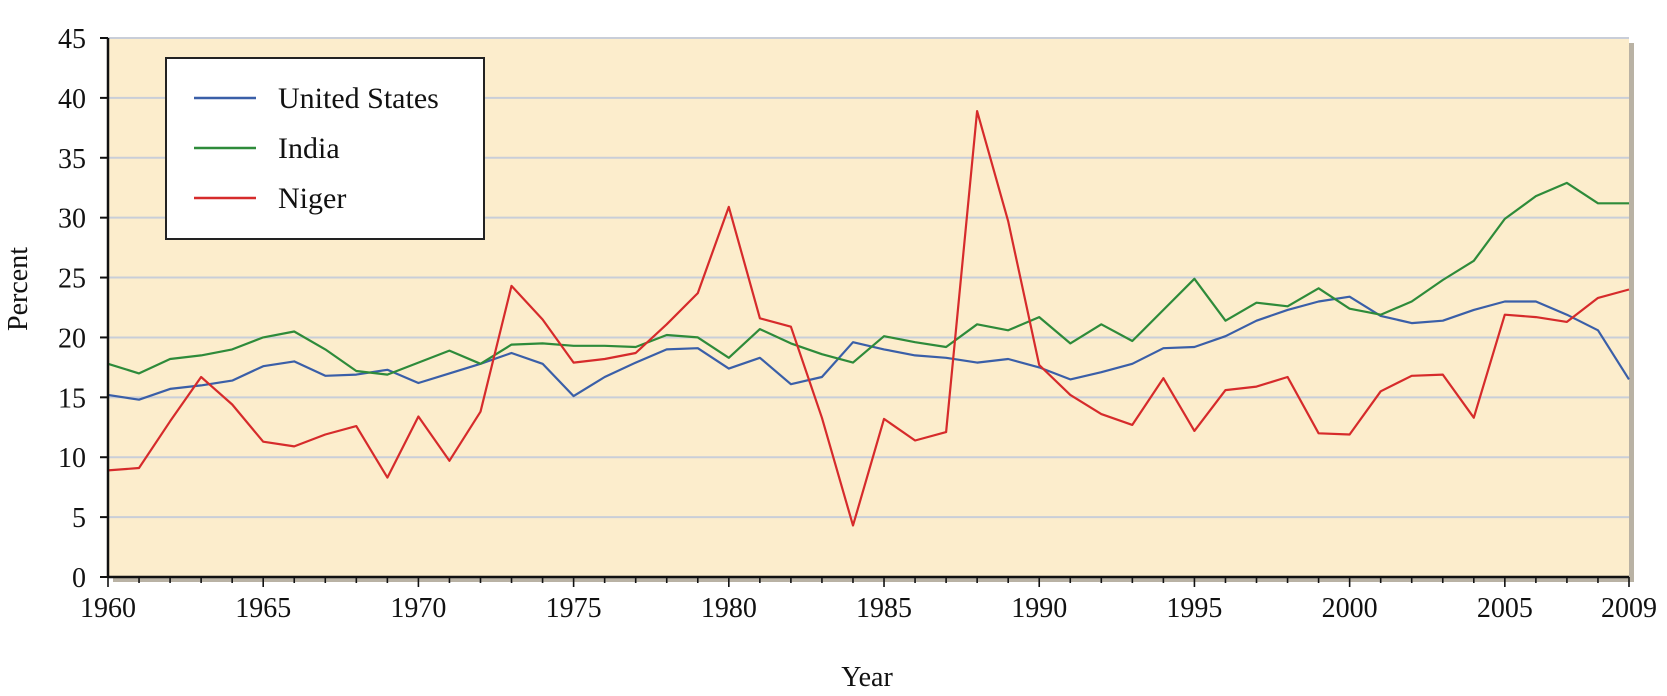  I want to click on legend-label: Niger, so click(312, 198).